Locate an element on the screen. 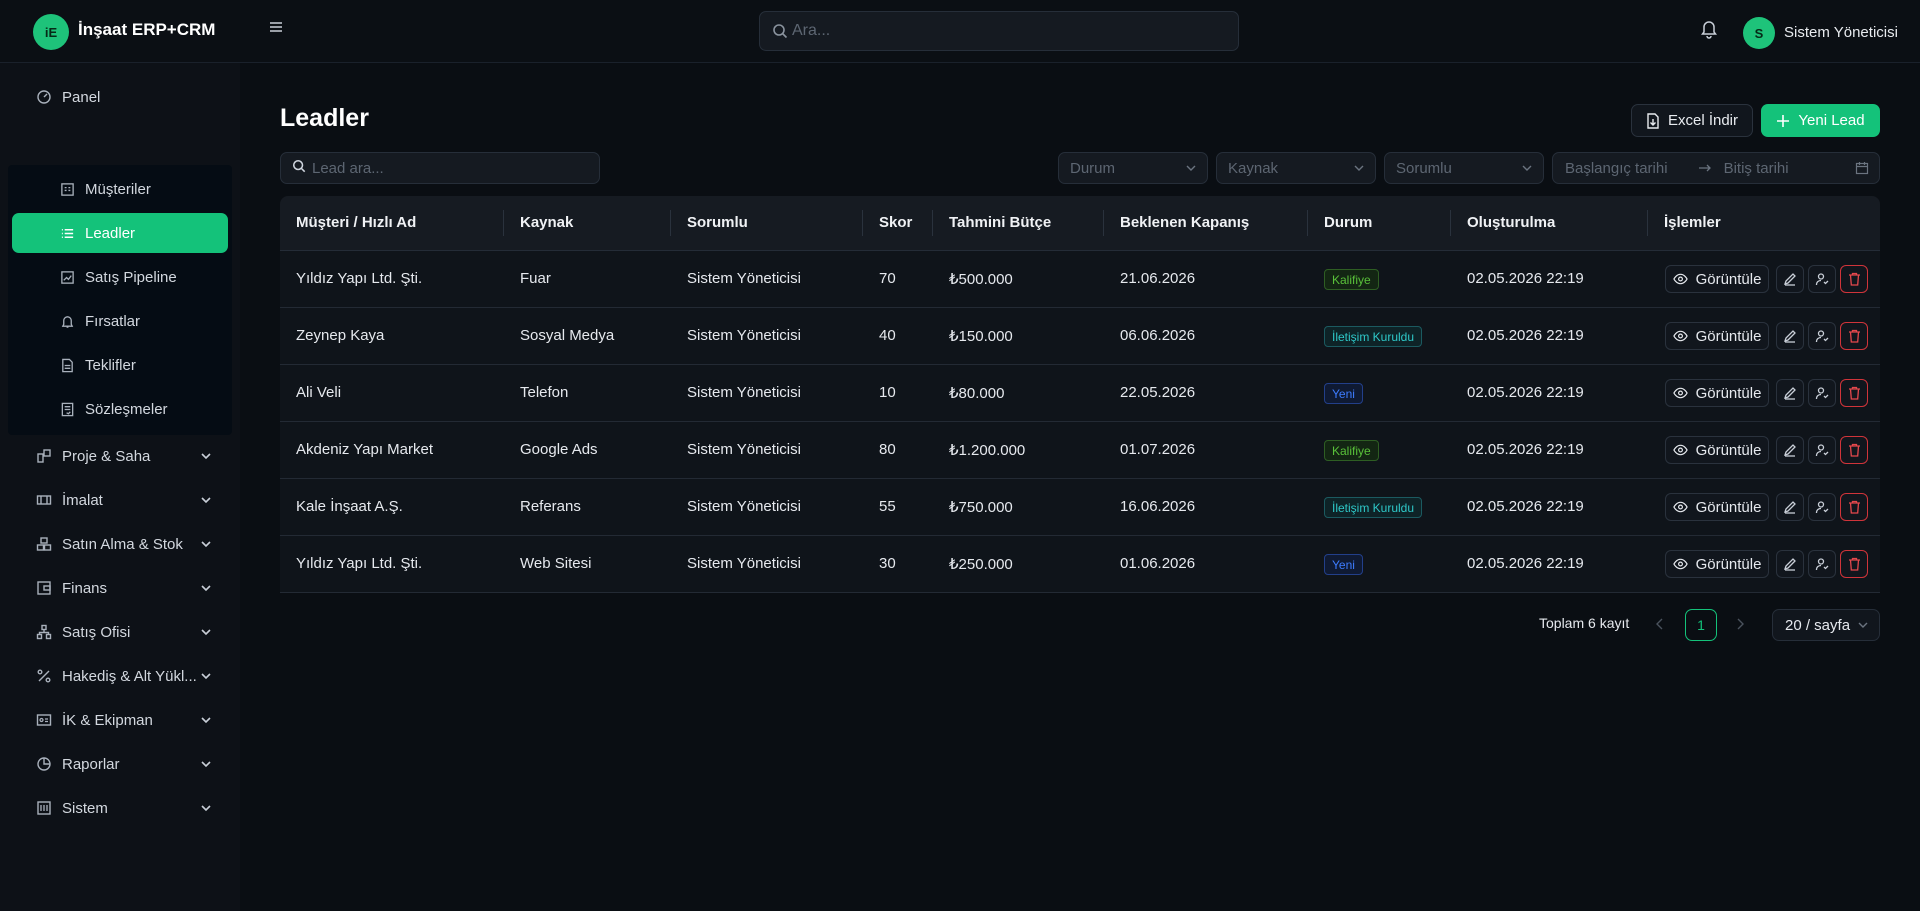  sidebar-item-leadler: Leadler is located at coordinates (120, 233).